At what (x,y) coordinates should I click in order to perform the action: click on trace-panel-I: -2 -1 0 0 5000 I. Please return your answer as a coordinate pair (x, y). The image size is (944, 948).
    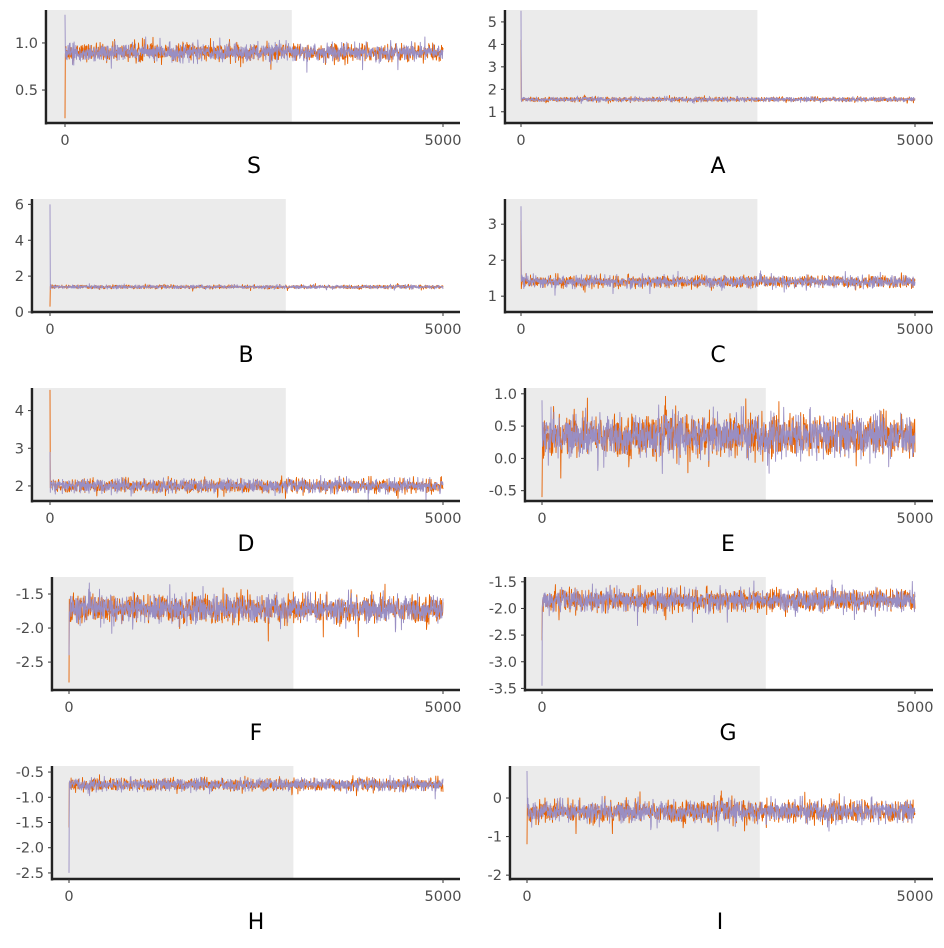
    Looking at the image, I should click on (711, 850).